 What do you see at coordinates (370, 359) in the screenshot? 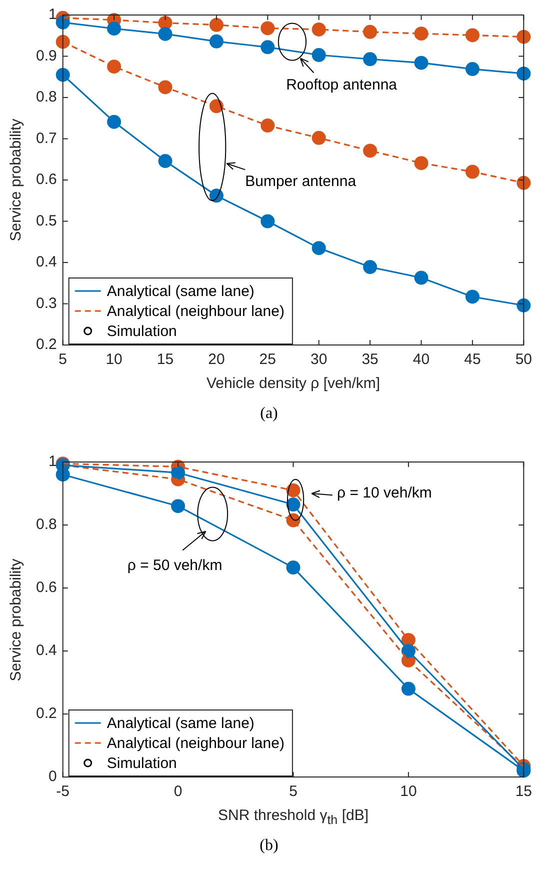
I see `x-tick-label: 35` at bounding box center [370, 359].